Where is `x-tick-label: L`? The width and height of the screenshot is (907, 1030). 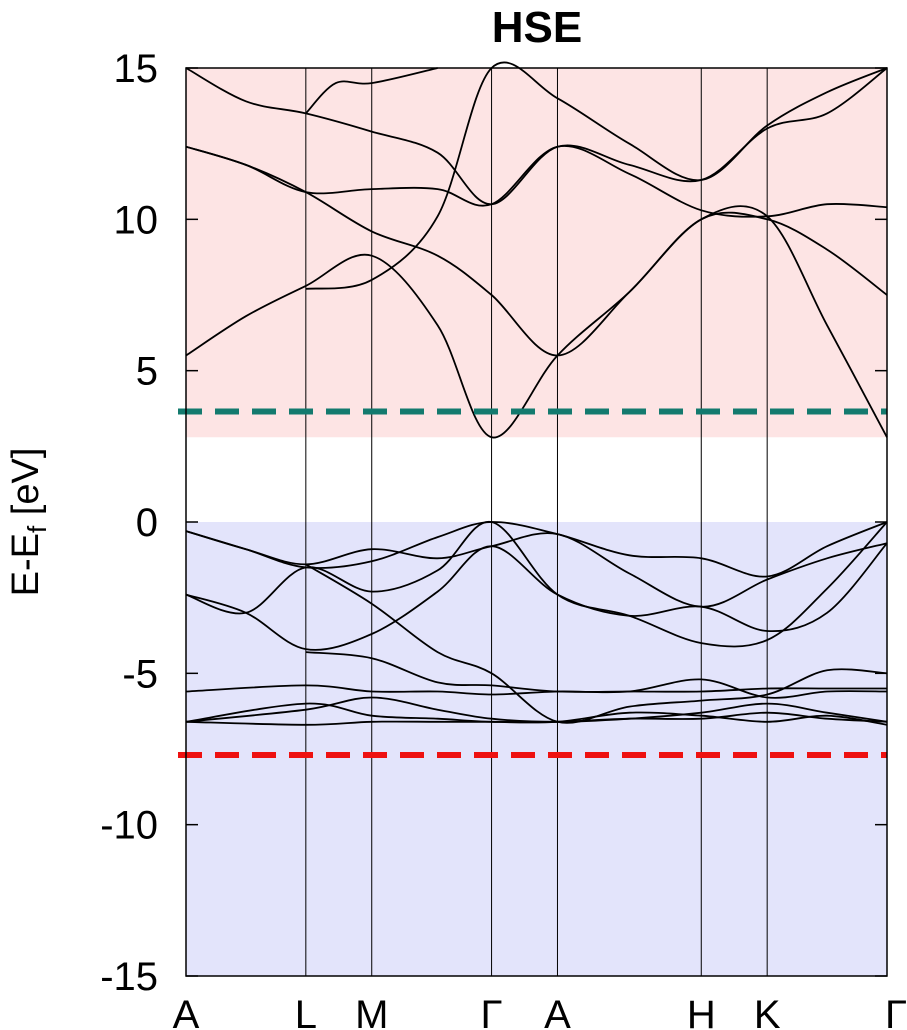
x-tick-label: L is located at coordinates (306, 1011).